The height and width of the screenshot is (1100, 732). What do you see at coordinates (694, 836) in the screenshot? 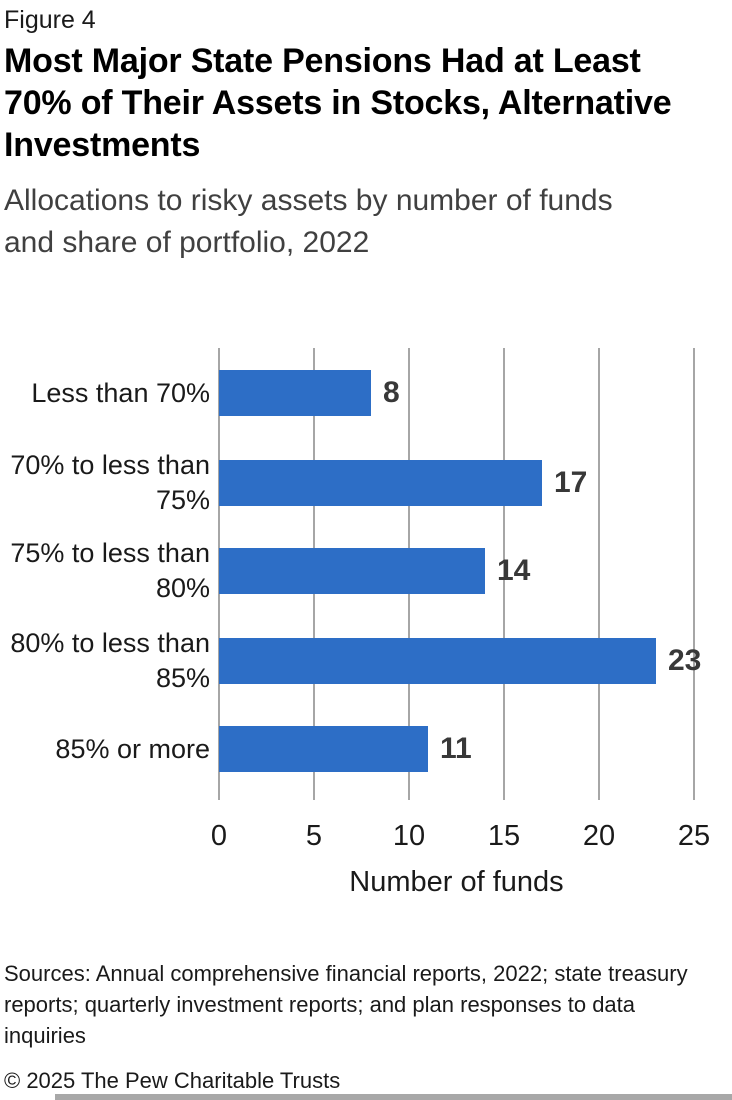
I see `x-tick-label: 25` at bounding box center [694, 836].